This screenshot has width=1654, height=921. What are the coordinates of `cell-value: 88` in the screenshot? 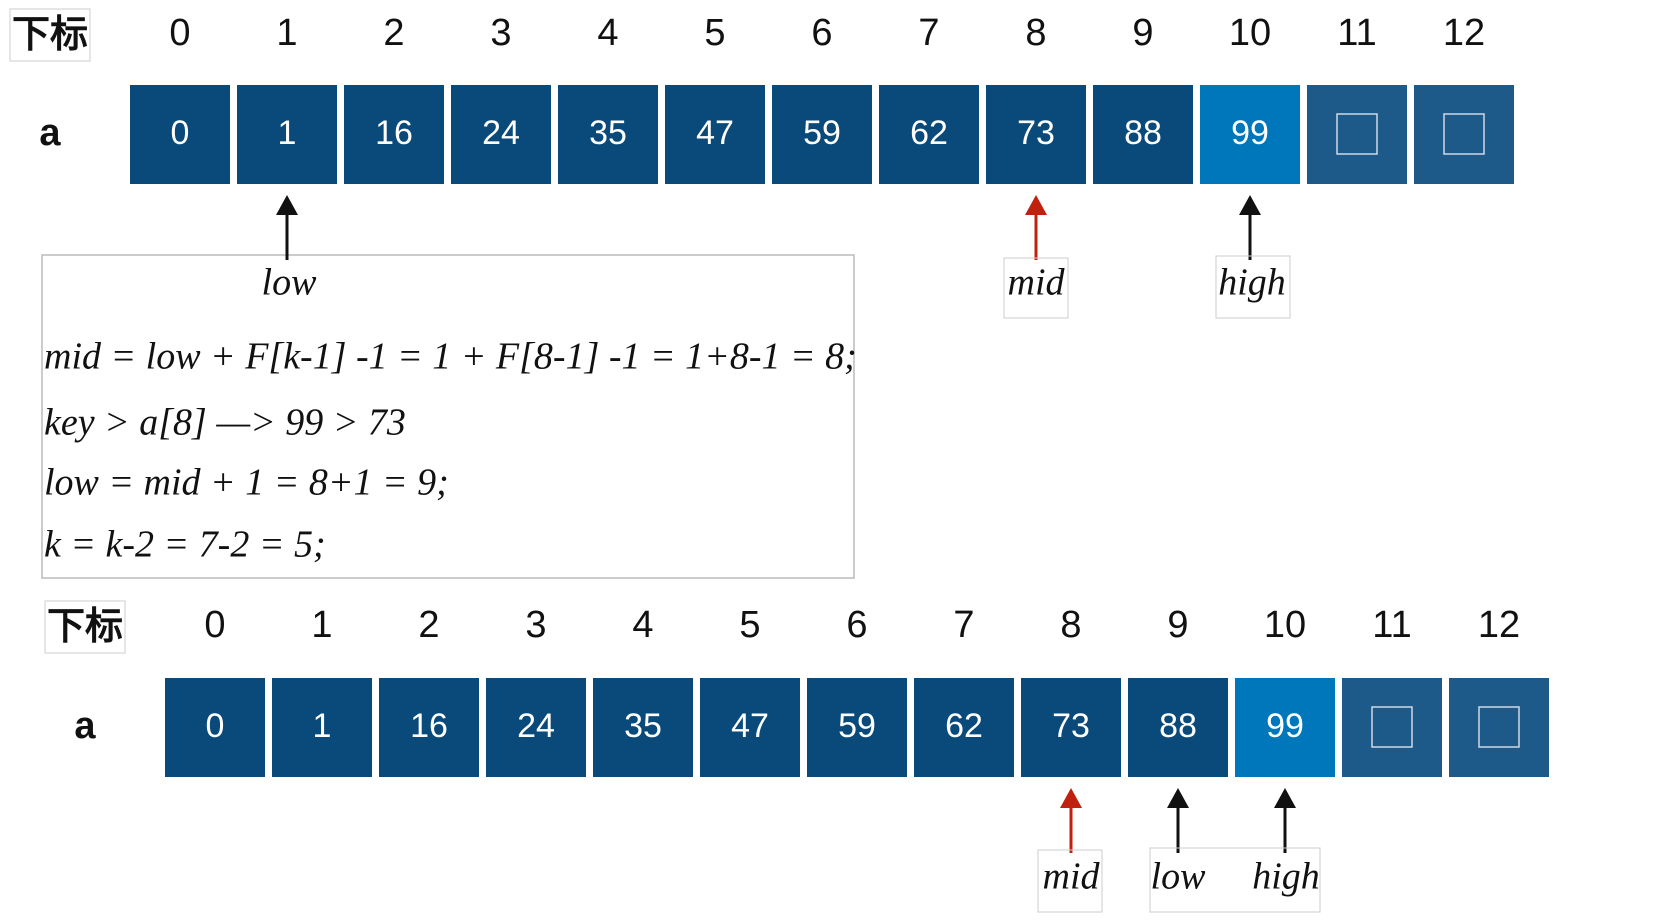 It's located at (1143, 133).